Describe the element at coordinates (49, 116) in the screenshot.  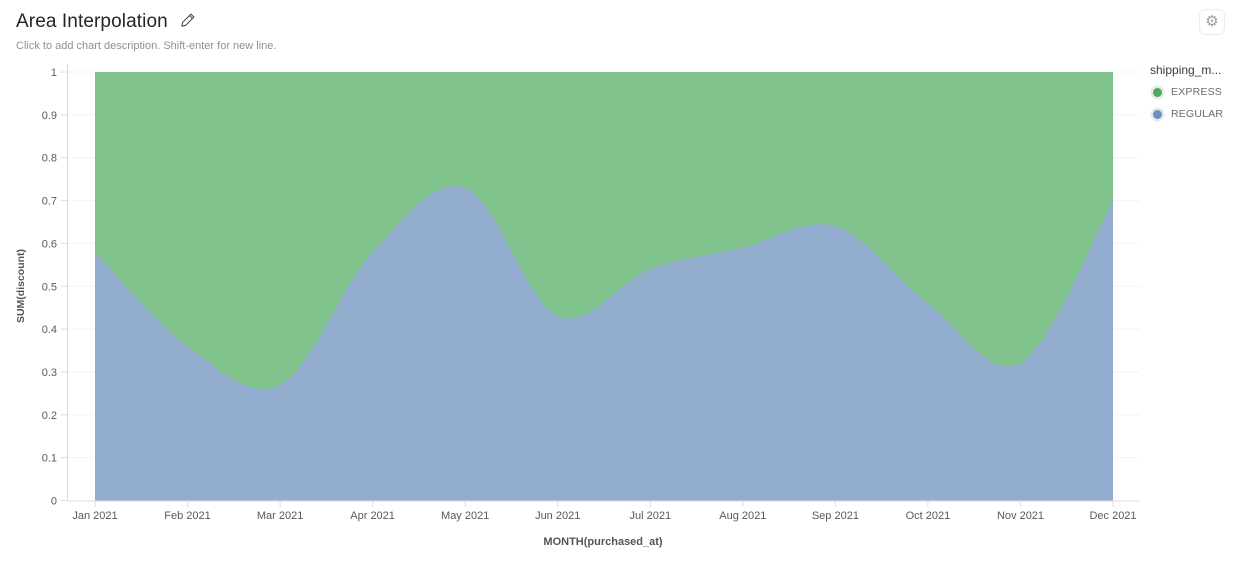
I see `y-tick-label: 0.9` at that location.